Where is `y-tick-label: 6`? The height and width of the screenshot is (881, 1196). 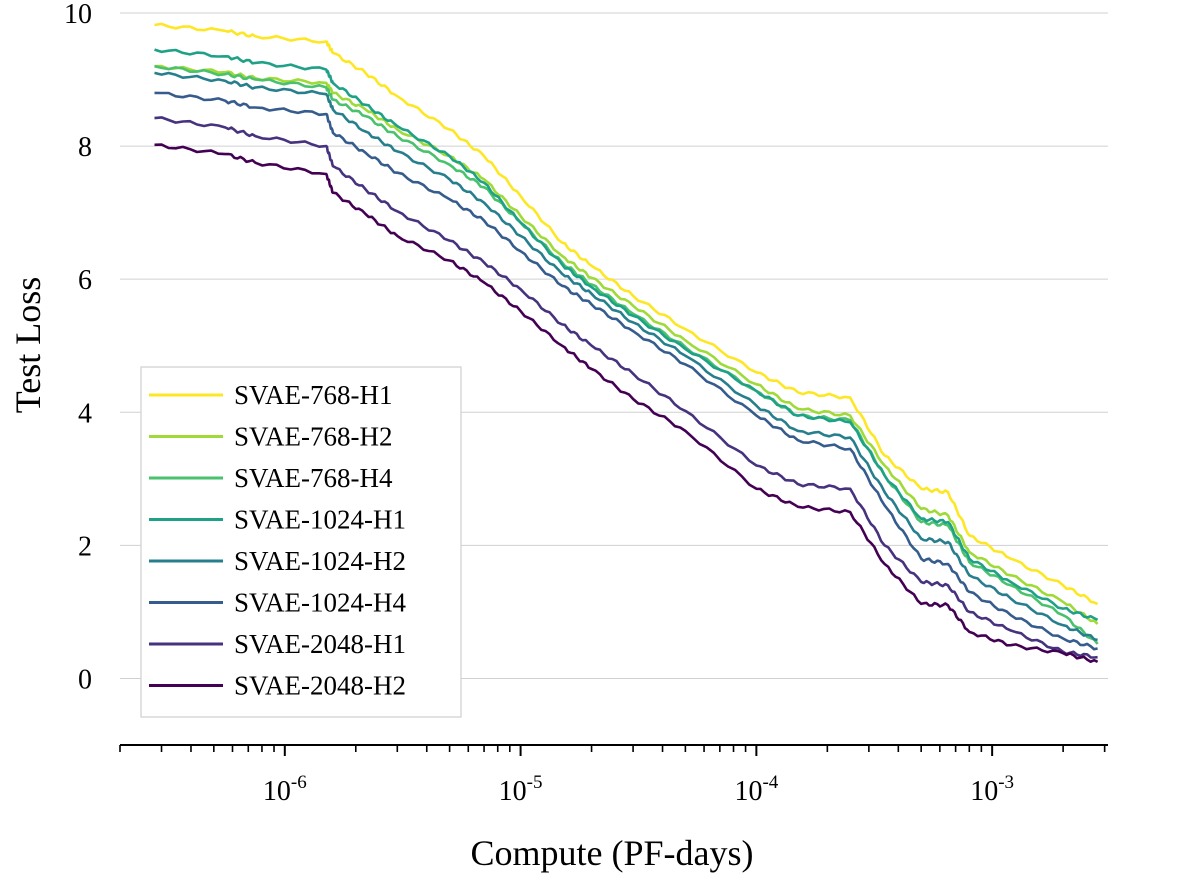
y-tick-label: 6 is located at coordinates (85, 280).